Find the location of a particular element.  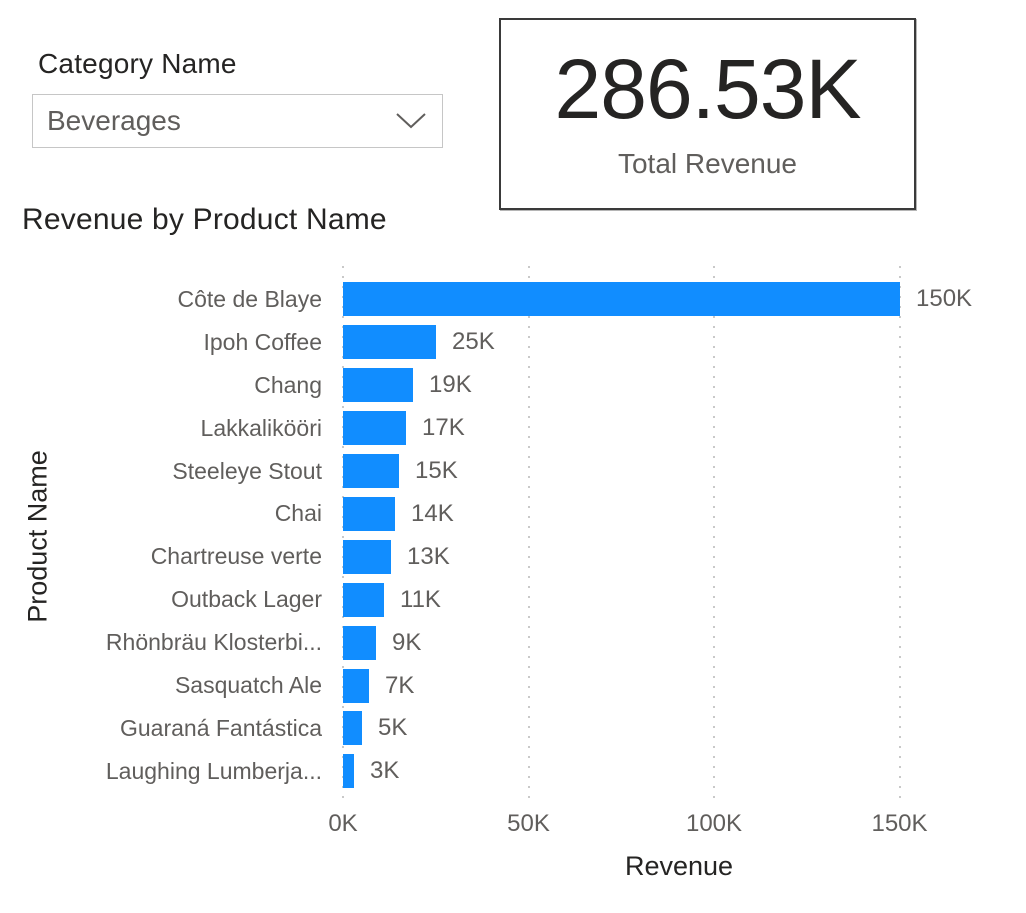

card-label: Total Revenue is located at coordinates (707, 163).